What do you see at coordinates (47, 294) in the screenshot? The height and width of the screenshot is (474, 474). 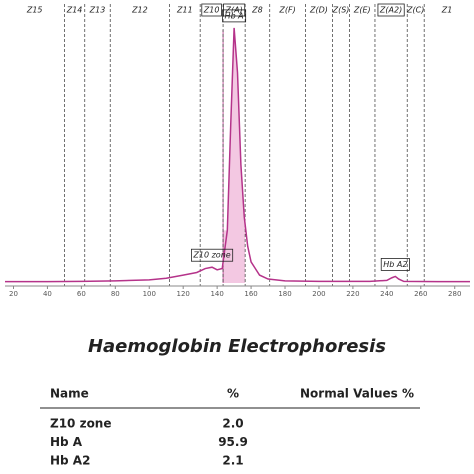 I see `x-tick-label: 40` at bounding box center [47, 294].